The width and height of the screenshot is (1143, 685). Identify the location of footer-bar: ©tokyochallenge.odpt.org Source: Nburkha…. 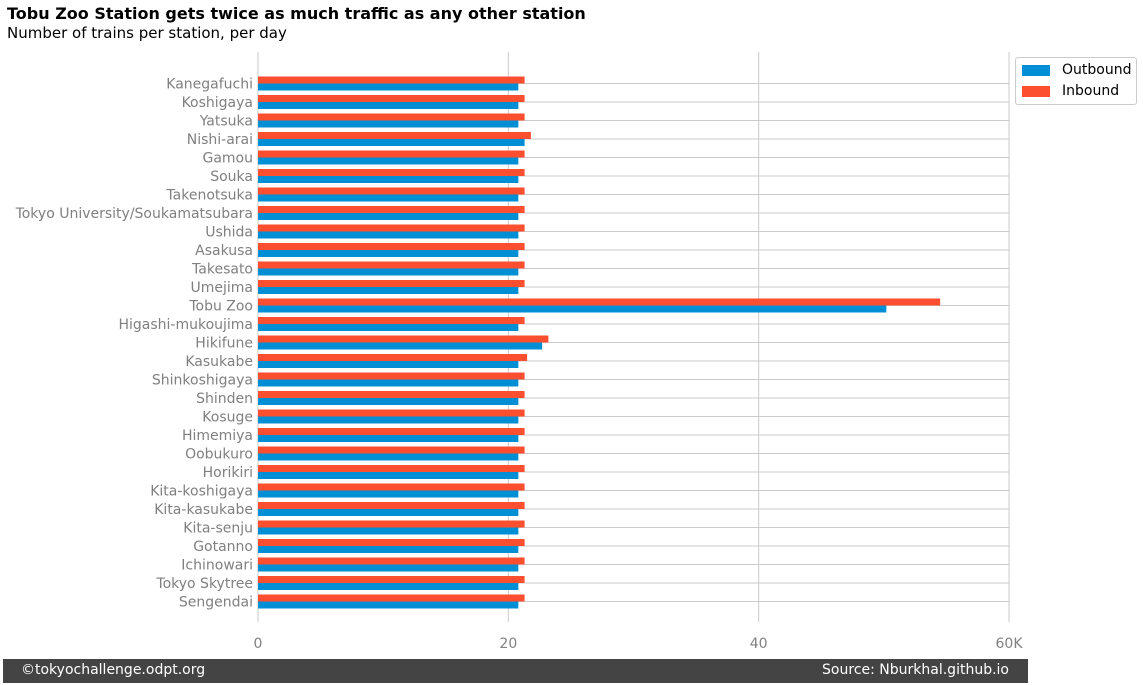
(515, 671).